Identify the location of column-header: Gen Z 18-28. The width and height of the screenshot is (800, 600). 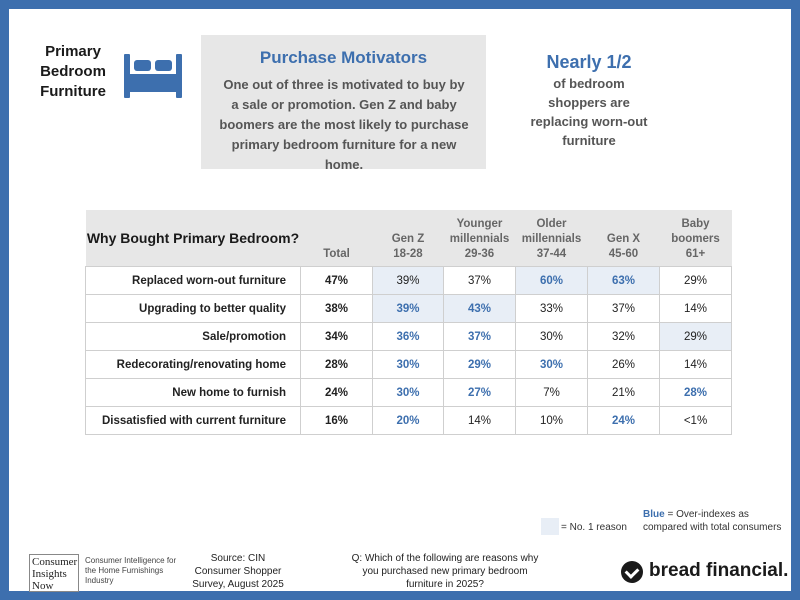
(408, 238).